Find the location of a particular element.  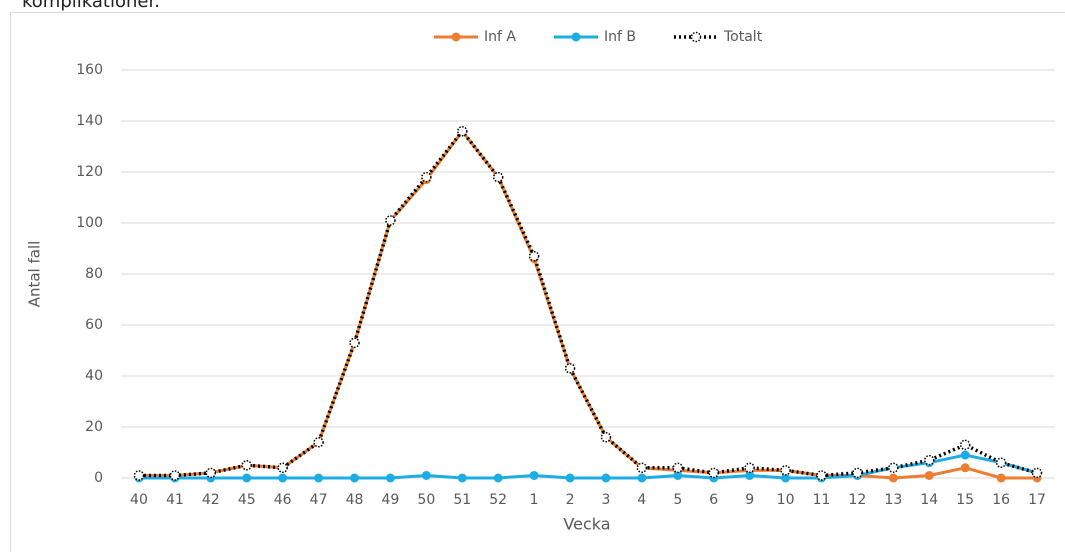

x-tick-label: 14 is located at coordinates (929, 500).